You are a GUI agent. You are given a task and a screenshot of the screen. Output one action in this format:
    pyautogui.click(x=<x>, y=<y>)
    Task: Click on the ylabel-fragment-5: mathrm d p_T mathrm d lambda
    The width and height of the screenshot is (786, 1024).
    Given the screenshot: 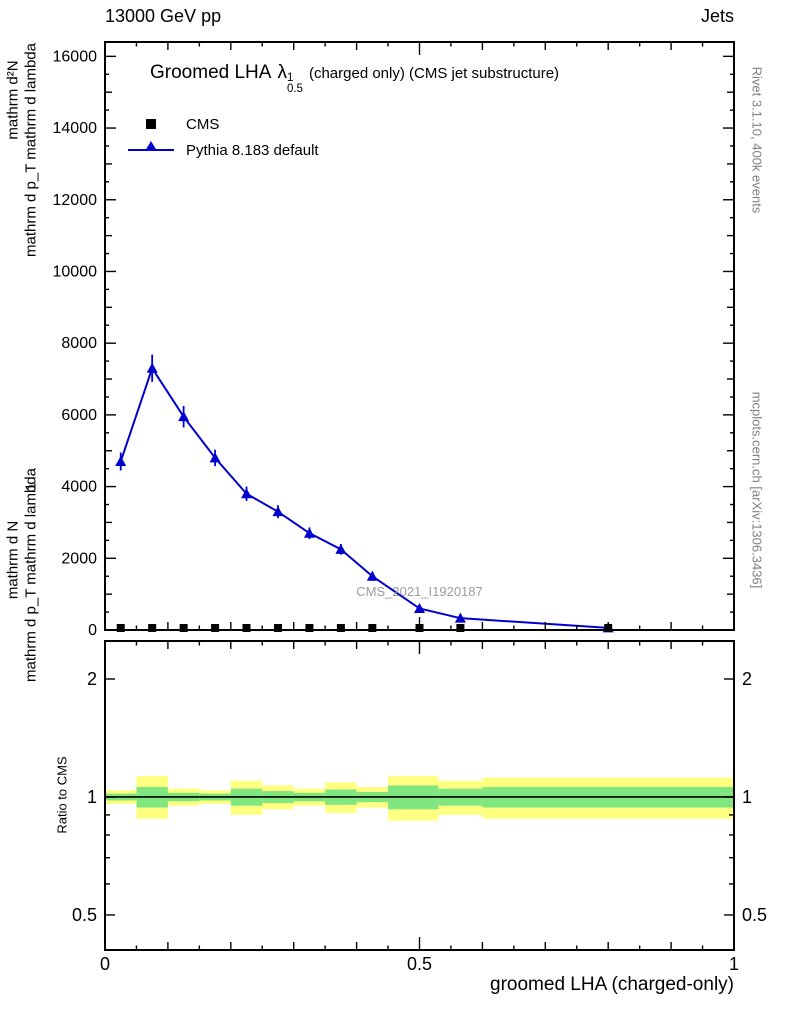 What is the action you would take?
    pyautogui.click(x=31, y=575)
    